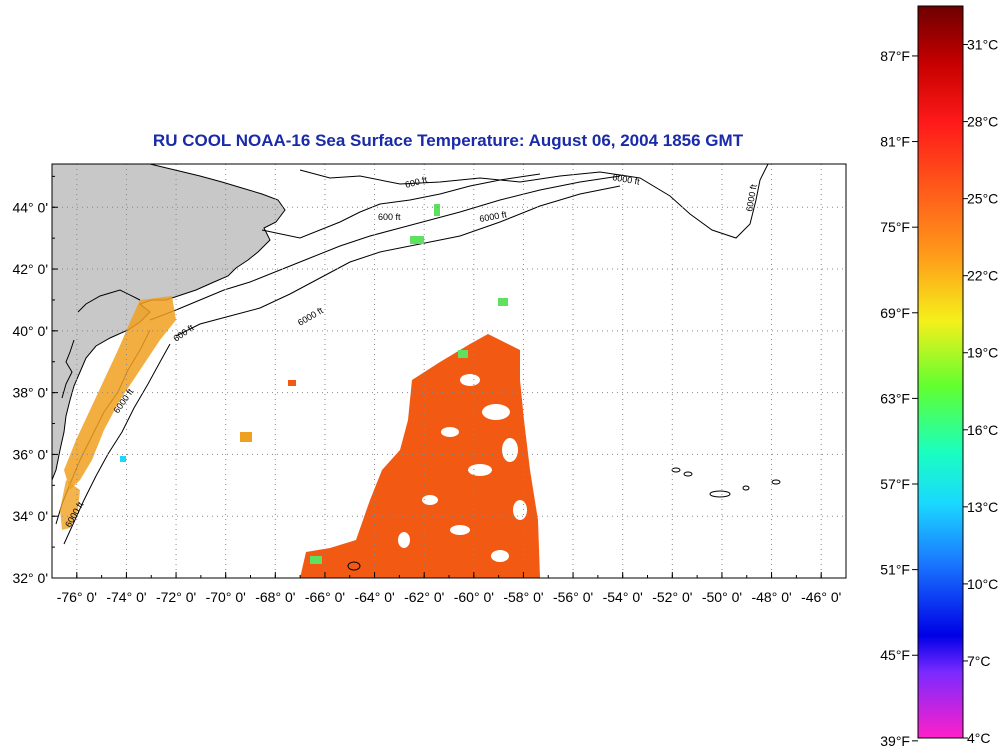 The width and height of the screenshot is (1008, 754). What do you see at coordinates (895, 484) in the screenshot?
I see `colorbar-fahrenheit-label: 57°F` at bounding box center [895, 484].